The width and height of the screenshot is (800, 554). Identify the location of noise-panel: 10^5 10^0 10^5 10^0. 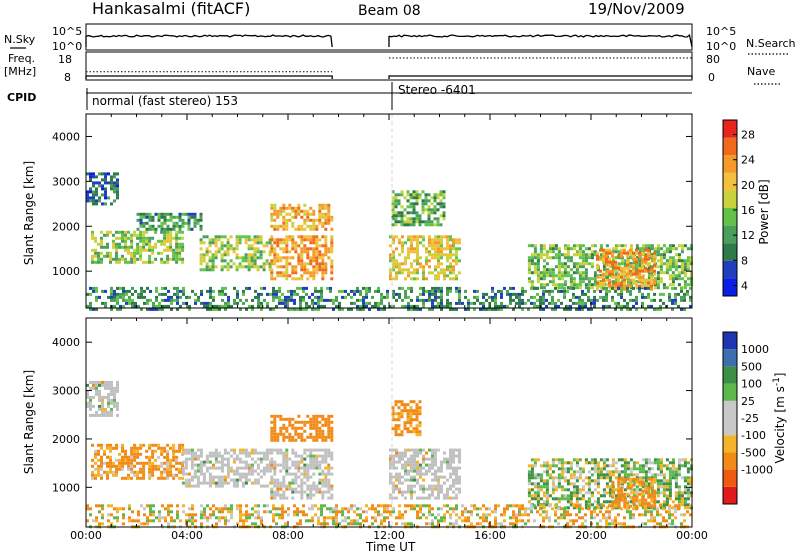
(394, 38).